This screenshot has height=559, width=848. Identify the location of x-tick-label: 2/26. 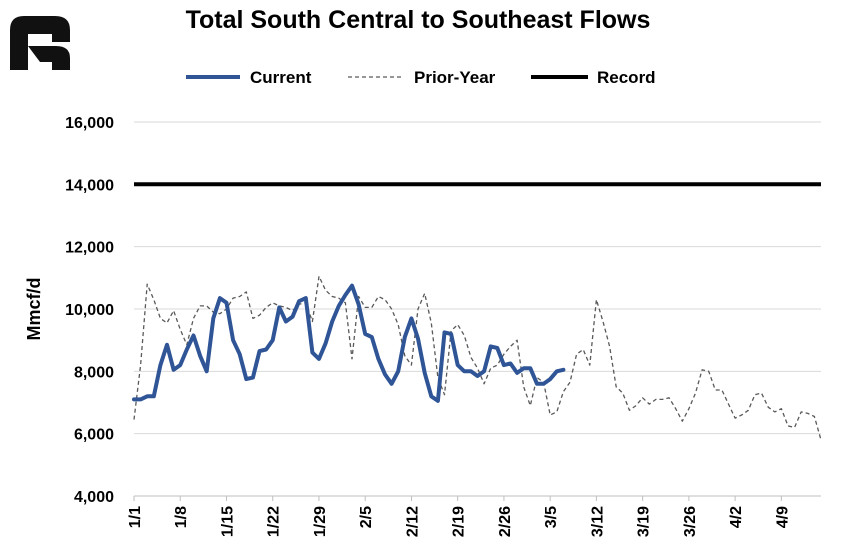
(505, 521).